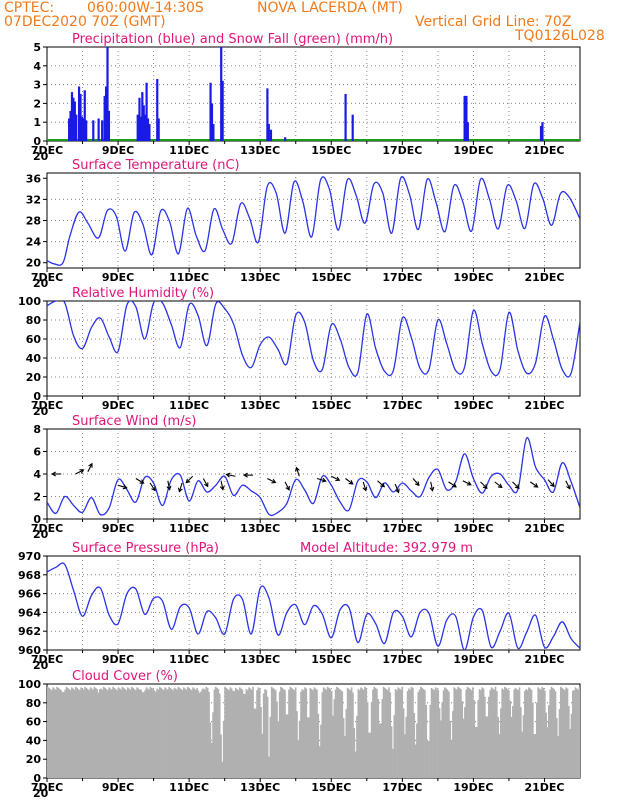 Image resolution: width=618 pixels, height=800 pixels. Describe the element at coordinates (41, 156) in the screenshot. I see `precip-year-fragment: 20` at that location.